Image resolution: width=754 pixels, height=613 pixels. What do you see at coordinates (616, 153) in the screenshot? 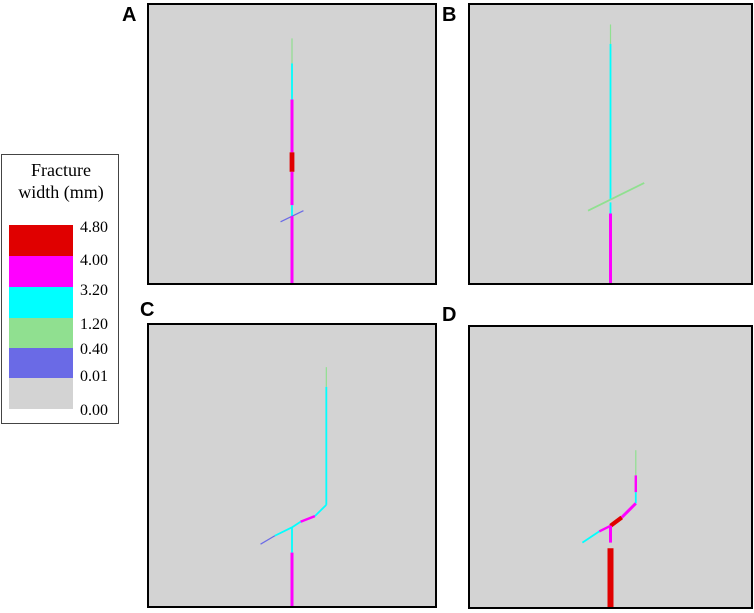
I see `fracture-plot-b` at bounding box center [616, 153].